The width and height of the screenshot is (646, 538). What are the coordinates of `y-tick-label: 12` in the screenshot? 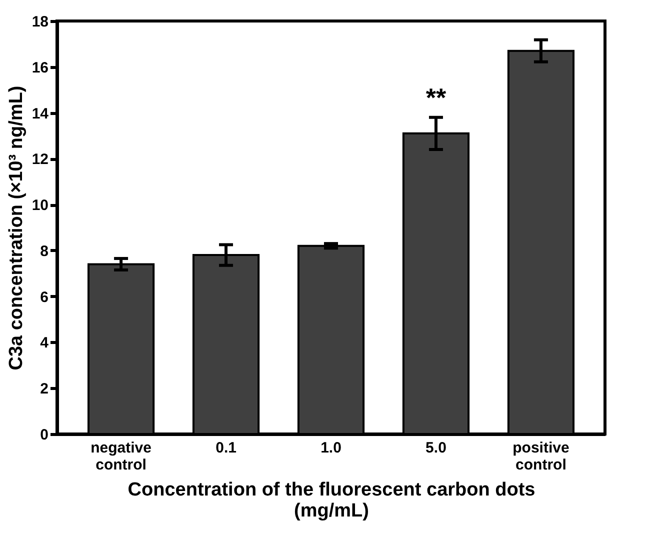 It's located at (40, 159).